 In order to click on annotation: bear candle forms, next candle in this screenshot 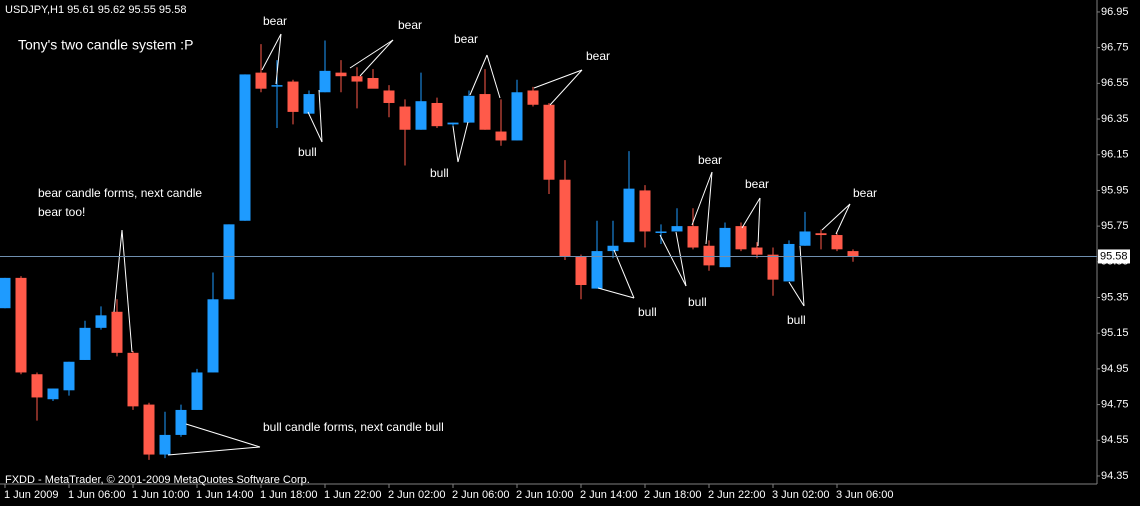, I will do `click(120, 193)`.